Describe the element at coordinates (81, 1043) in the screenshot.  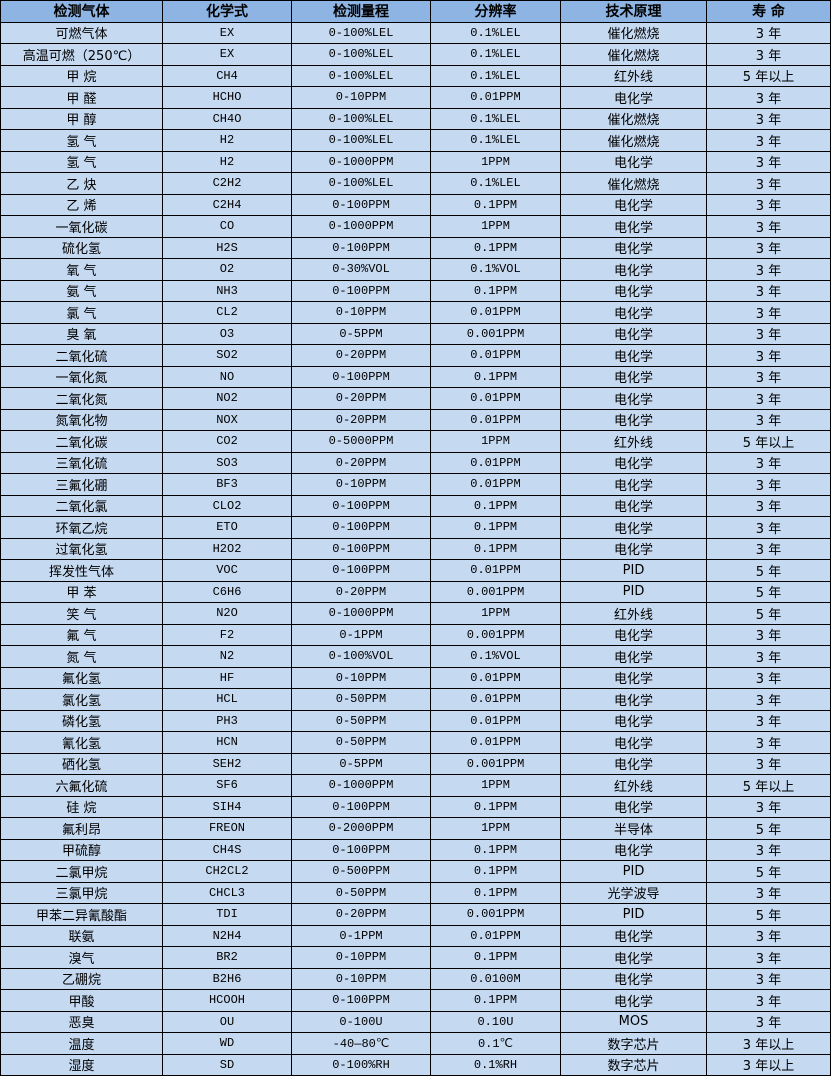
I see `cell-gas-name: 温度` at that location.